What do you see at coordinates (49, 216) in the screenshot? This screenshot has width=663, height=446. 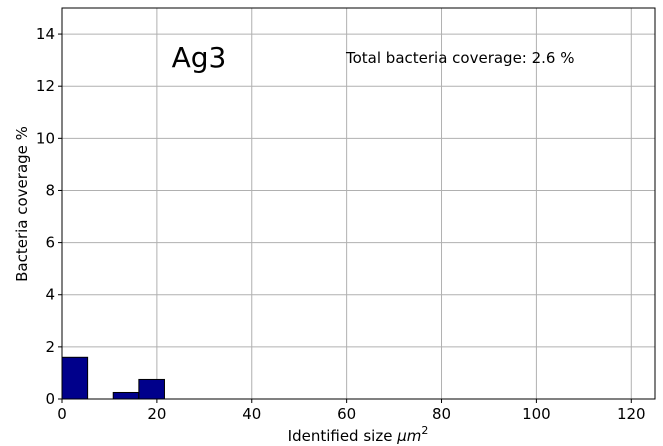 I see `y-axis-ticks: 0 2 4 6 8 10 12 14` at bounding box center [49, 216].